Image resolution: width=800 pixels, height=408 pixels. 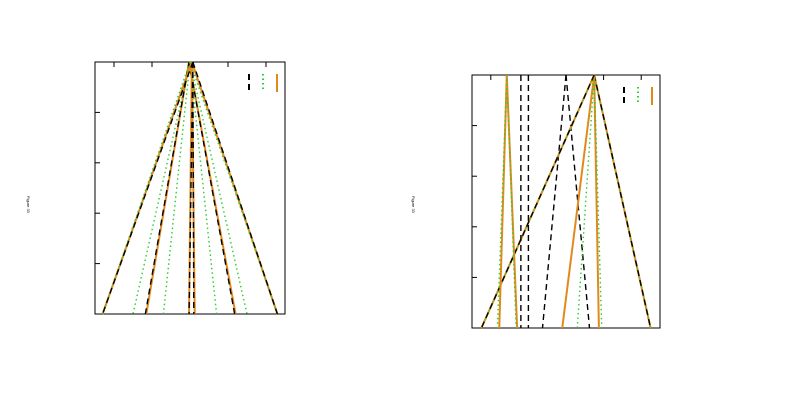 I want to click on chart-right, so click(x=566, y=201).